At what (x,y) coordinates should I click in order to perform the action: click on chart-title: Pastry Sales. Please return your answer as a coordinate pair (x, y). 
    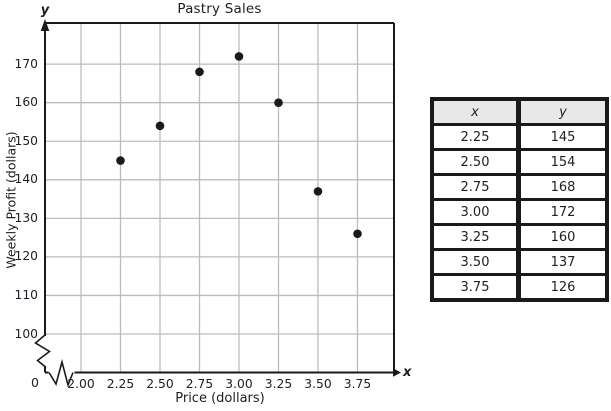
    Looking at the image, I should click on (219, 9).